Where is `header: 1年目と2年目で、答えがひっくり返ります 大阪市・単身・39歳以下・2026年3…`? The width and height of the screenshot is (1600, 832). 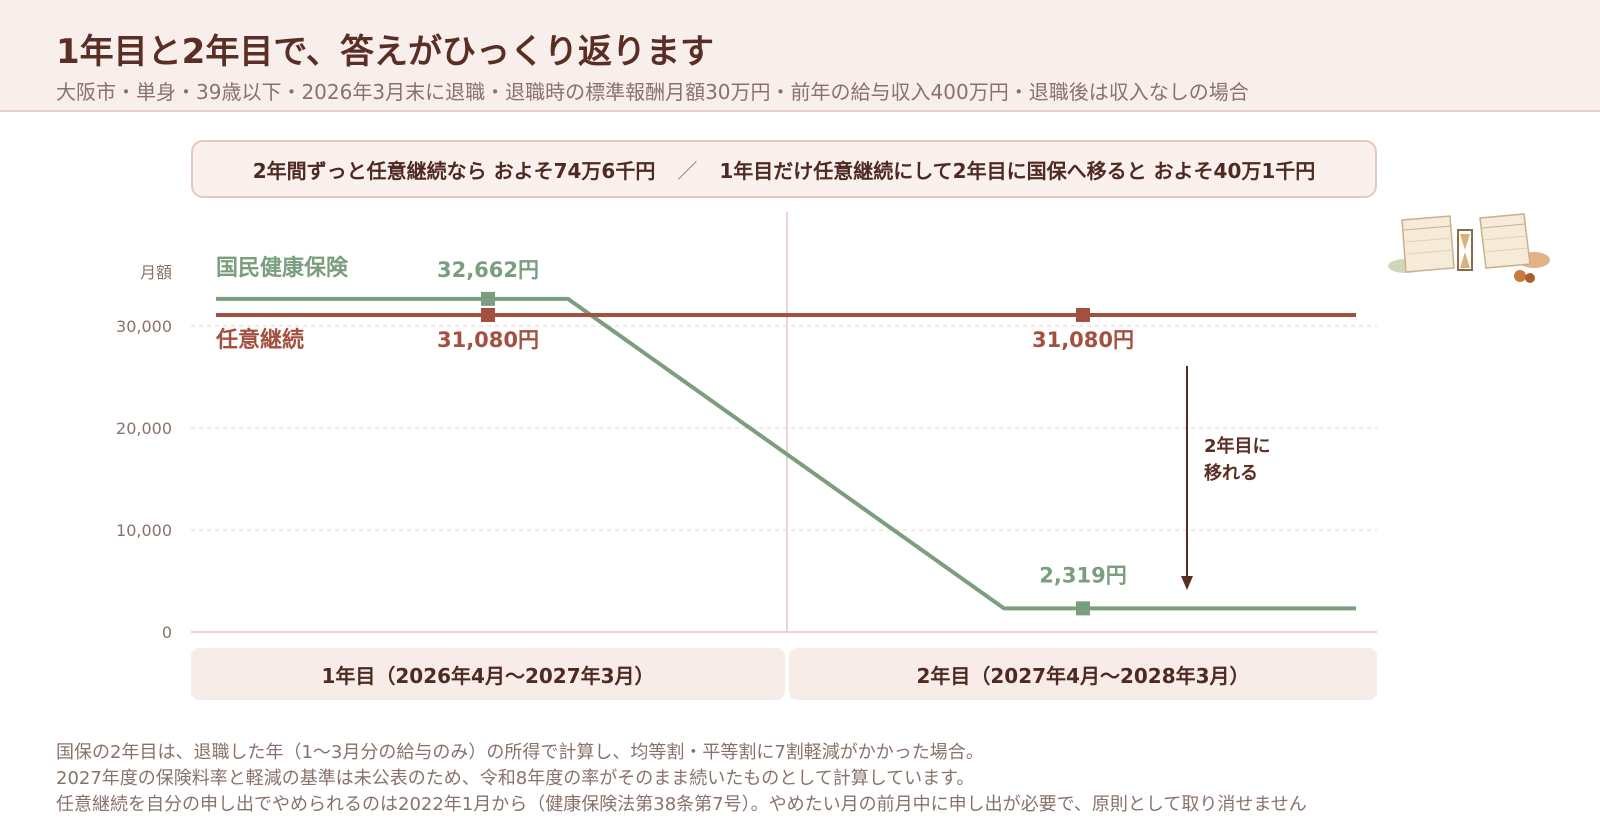 header: 1年目と2年目で、答えがひっくり返ります 大阪市・単身・39歳以下・2026年3… is located at coordinates (800, 56).